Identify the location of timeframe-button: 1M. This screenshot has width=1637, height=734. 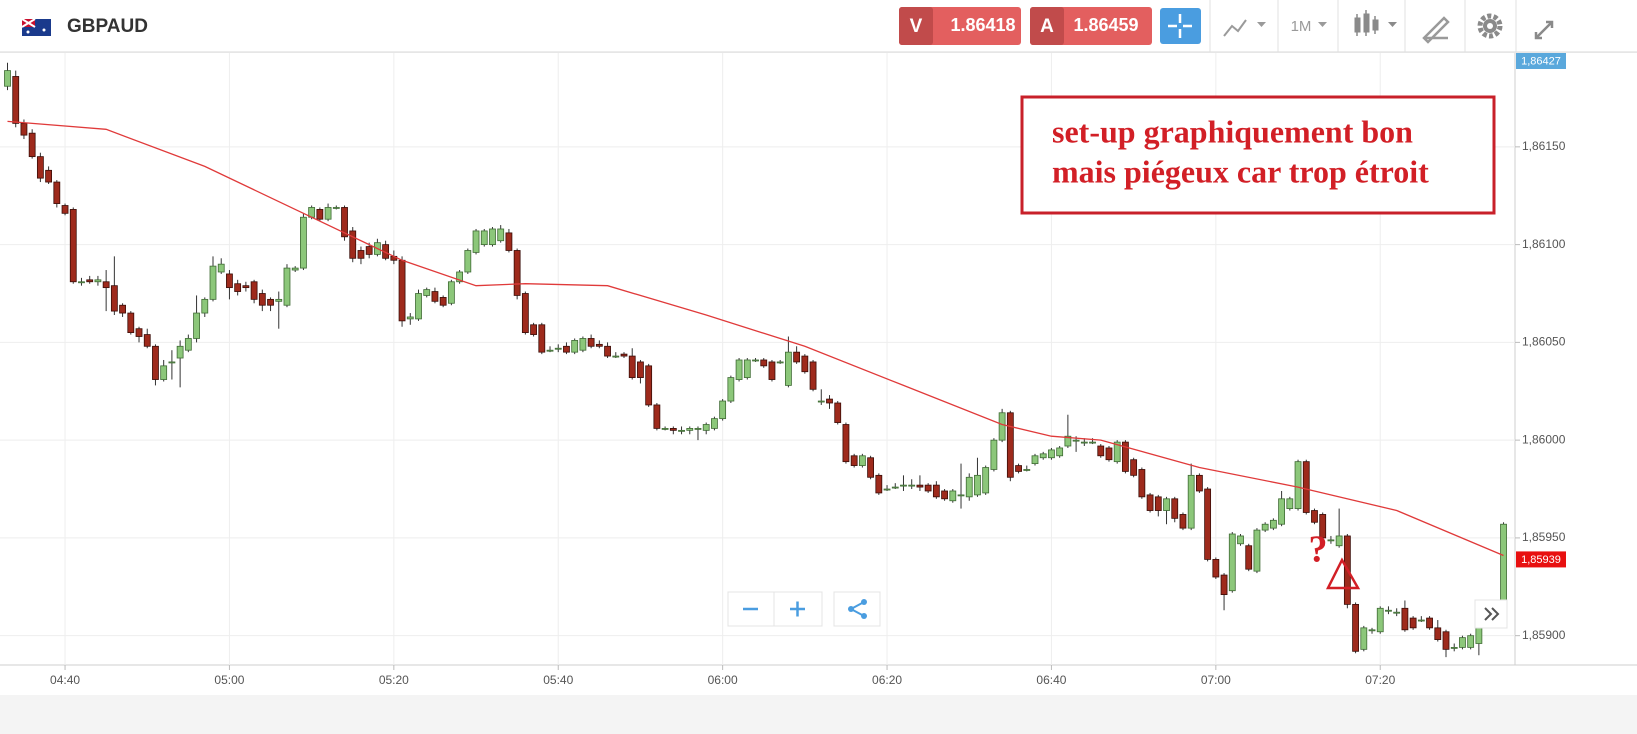
(1309, 26).